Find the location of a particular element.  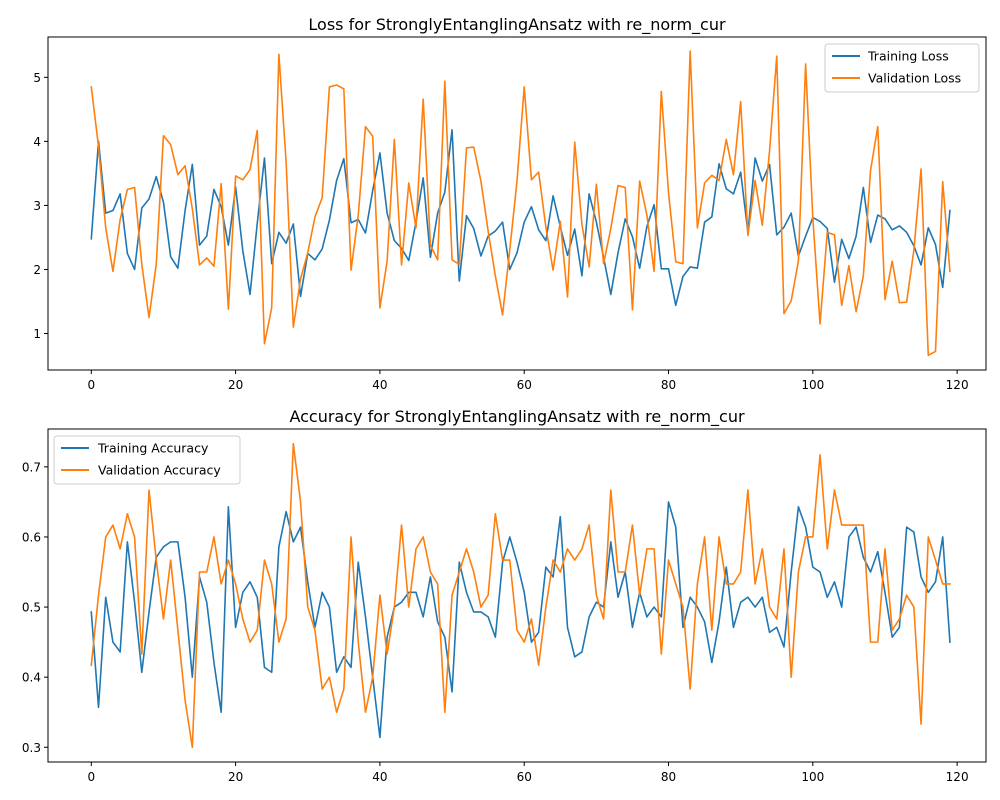

accuracy-x-tick-label: 80 is located at coordinates (668, 777).